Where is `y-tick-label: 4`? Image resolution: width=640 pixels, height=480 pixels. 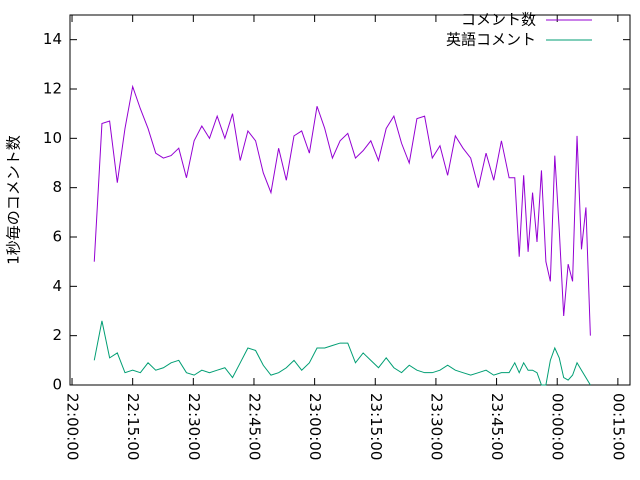
y-tick-label: 4 is located at coordinates (57, 286).